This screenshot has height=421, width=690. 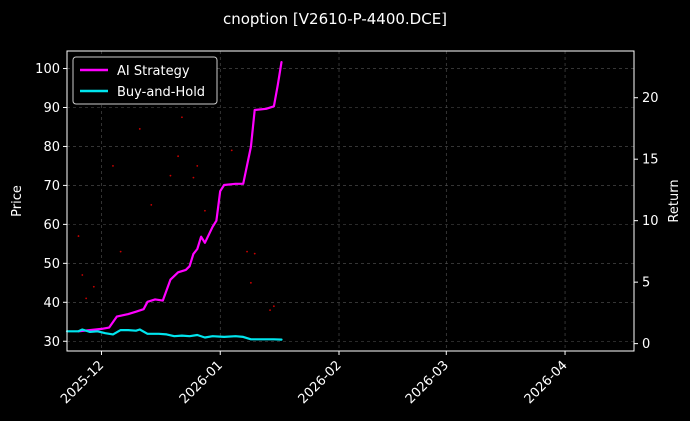 I want to click on y-axis-right: 0 5 10 15 20, so click(x=646, y=221).